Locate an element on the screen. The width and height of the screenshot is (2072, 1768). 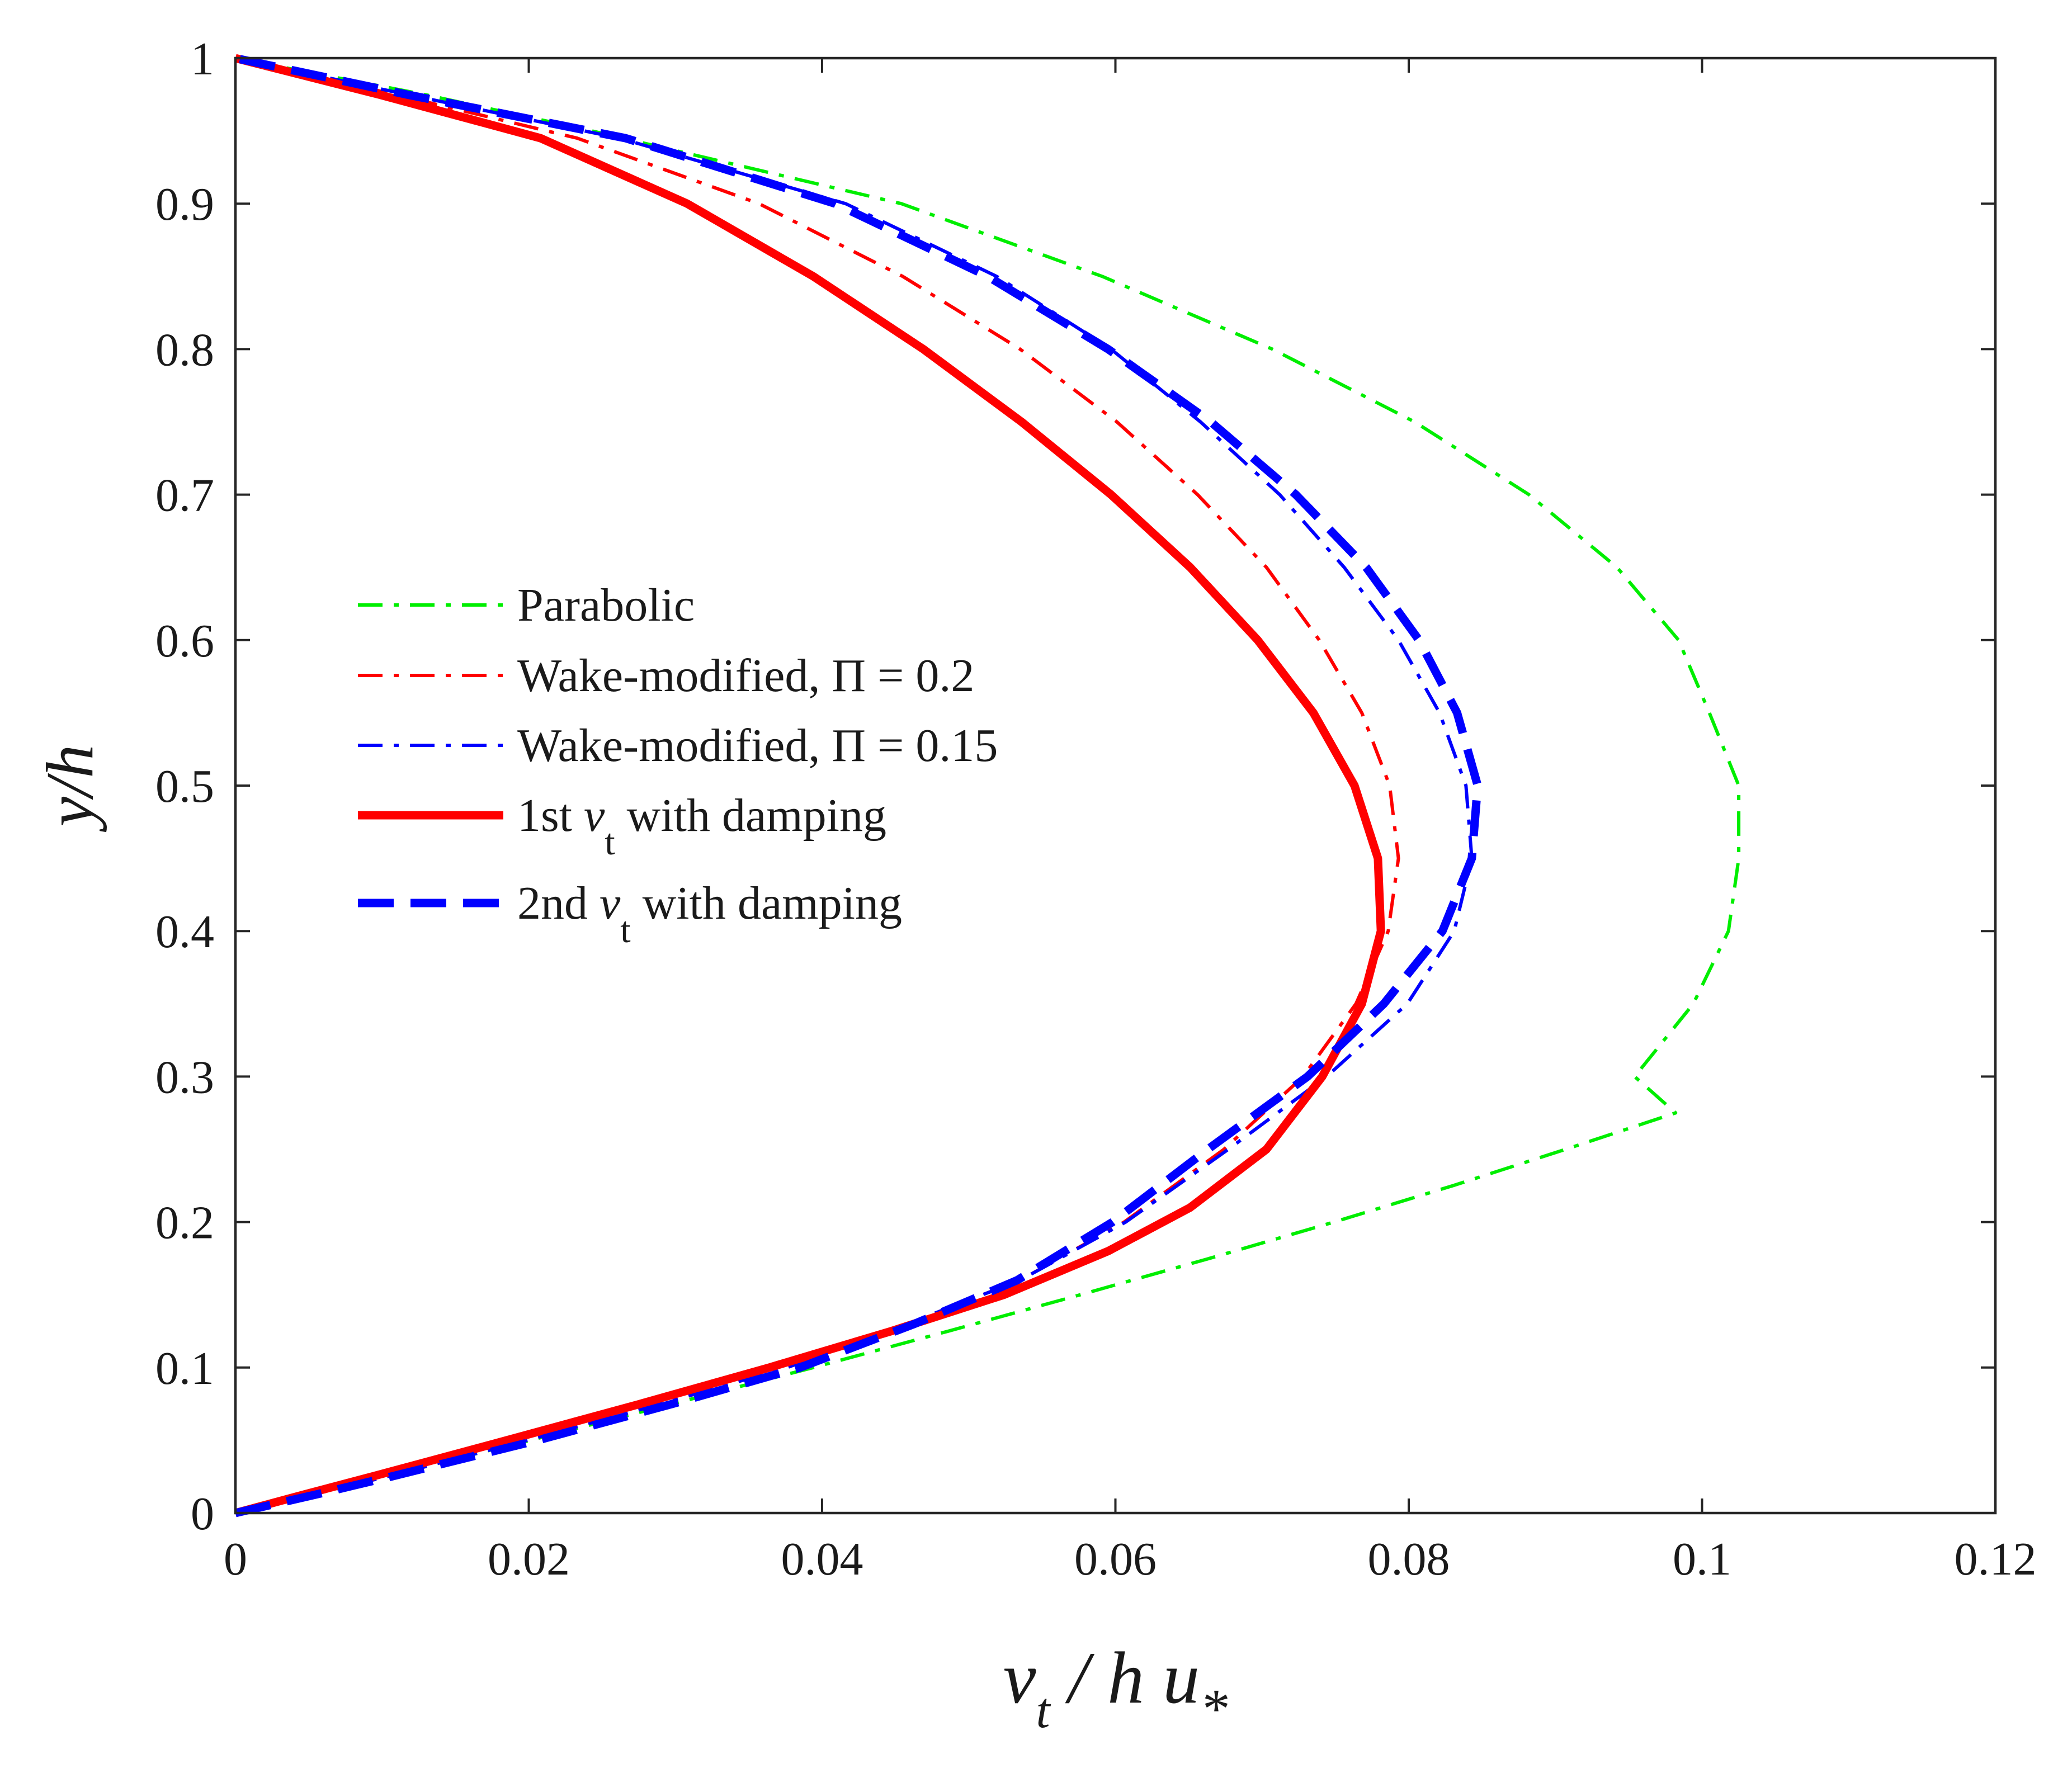
x-axis-label: νt / h u* is located at coordinates (1115, 1688).